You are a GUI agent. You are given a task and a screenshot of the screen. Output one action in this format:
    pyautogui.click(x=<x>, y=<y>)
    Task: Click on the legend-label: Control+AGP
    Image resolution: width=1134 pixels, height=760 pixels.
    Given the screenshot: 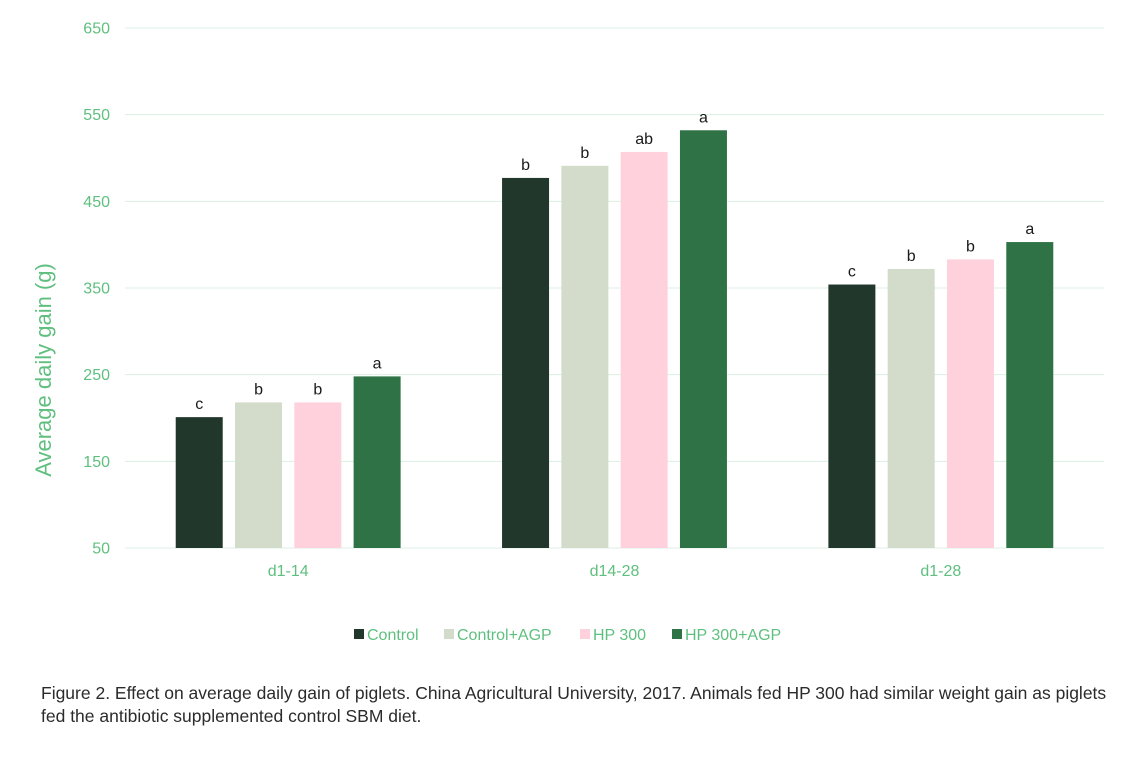 What is the action you would take?
    pyautogui.click(x=504, y=635)
    